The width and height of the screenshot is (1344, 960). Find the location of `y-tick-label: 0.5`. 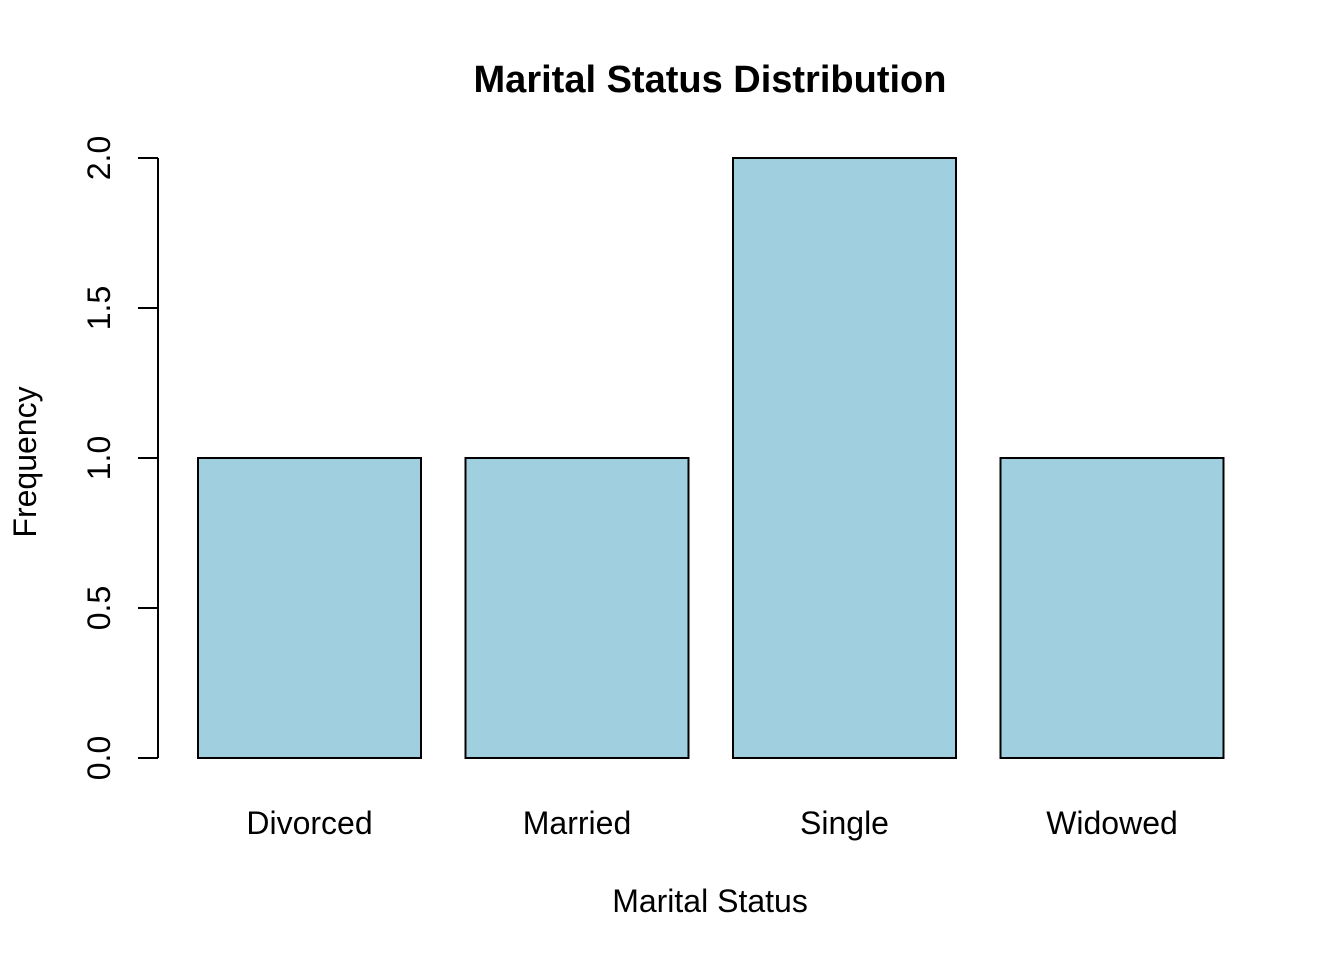

y-tick-label: 0.5 is located at coordinates (99, 608).